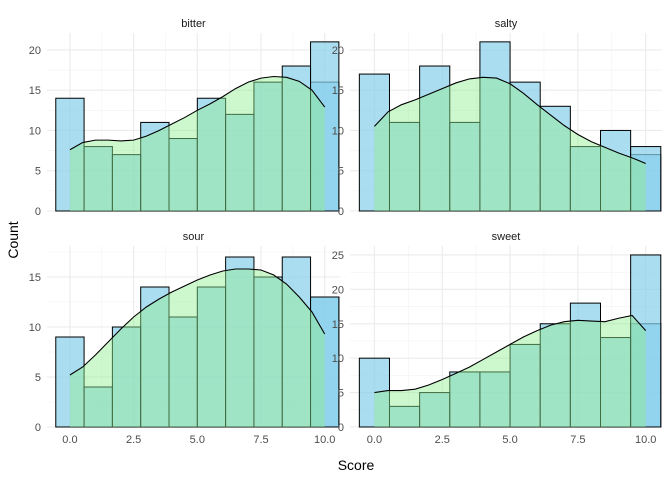 The height and width of the screenshot is (485, 672). Describe the element at coordinates (506, 24) in the screenshot. I see `facet-label-salty: salty` at that location.